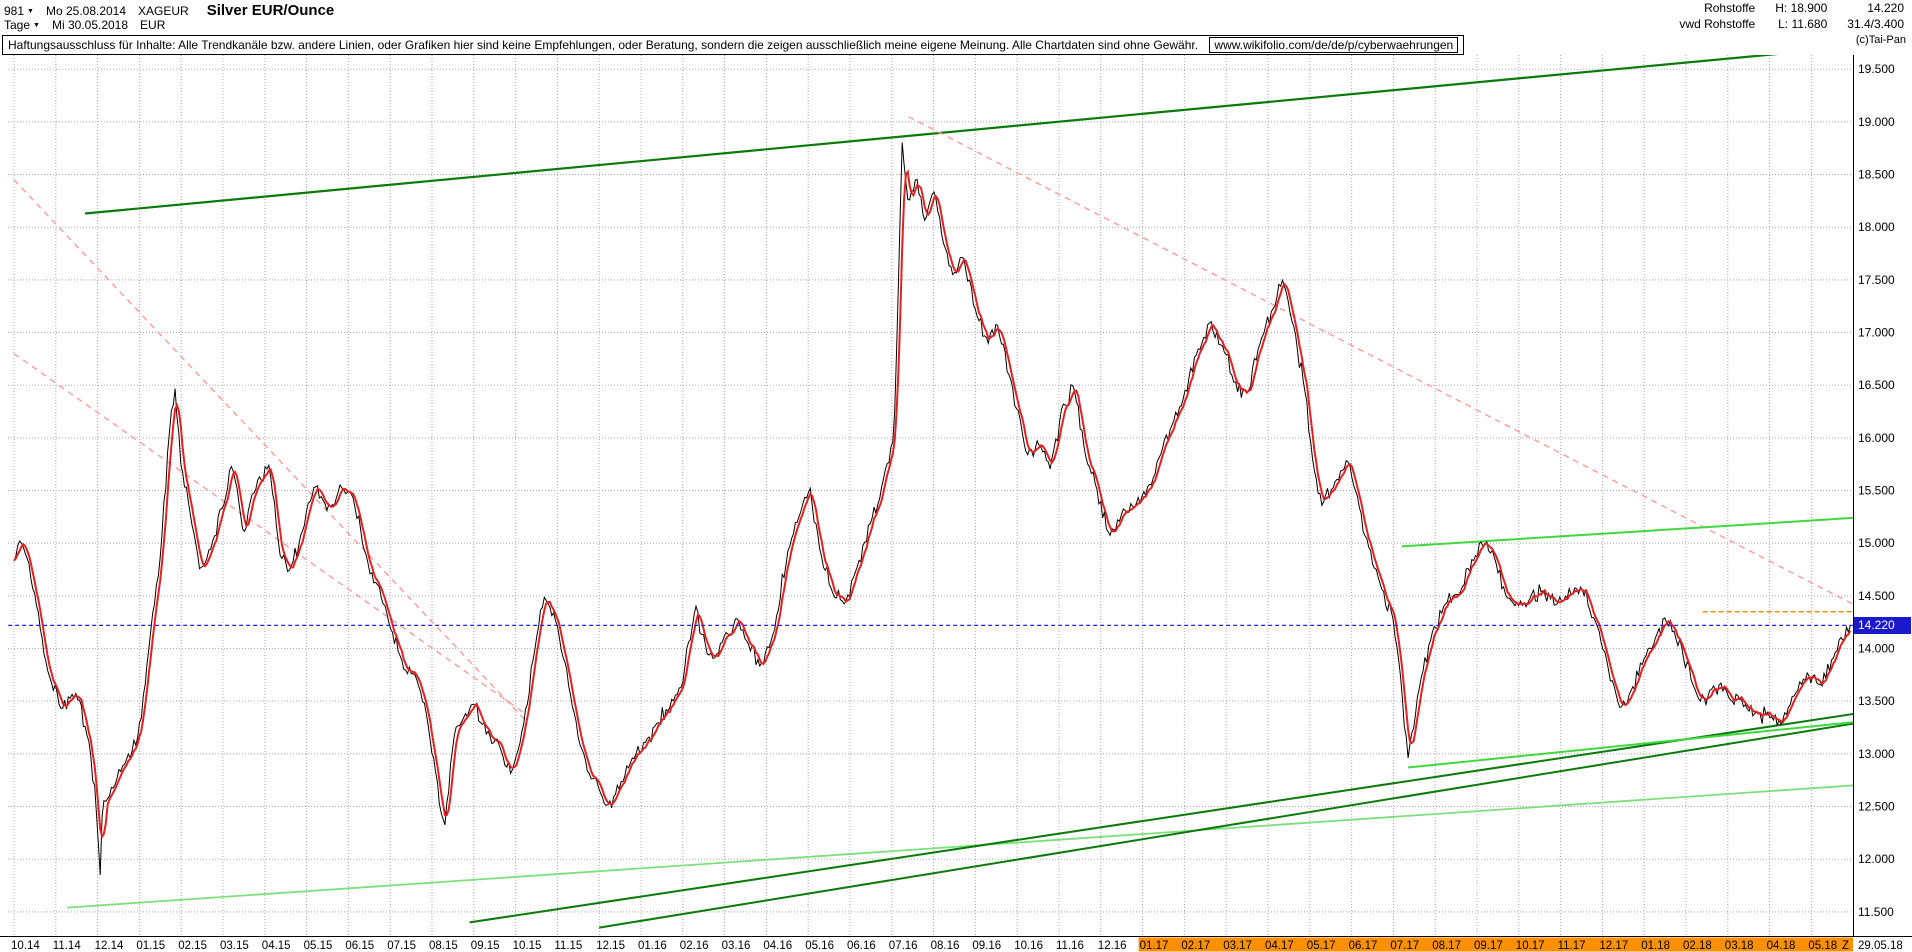 This screenshot has height=952, width=1912. What do you see at coordinates (1572, 946) in the screenshot?
I see `x-axis-label: 11.17` at bounding box center [1572, 946].